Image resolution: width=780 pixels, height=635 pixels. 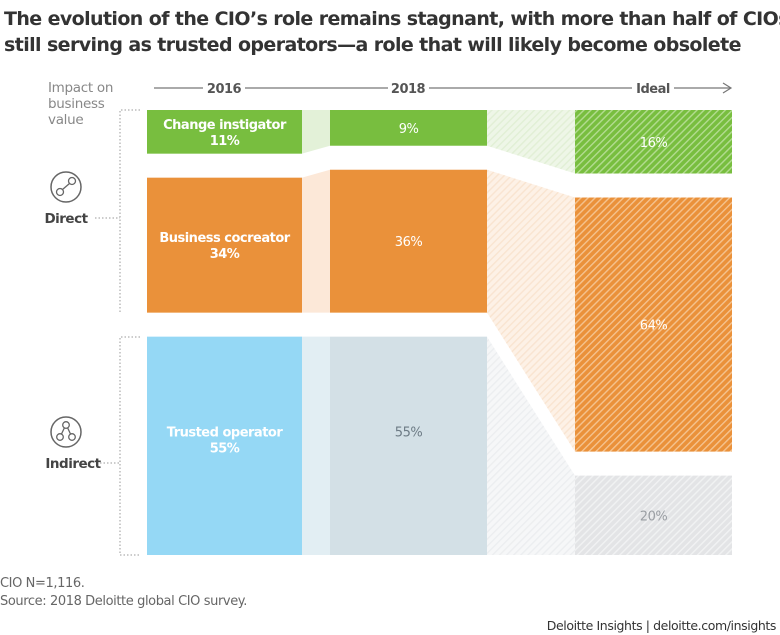 I want to click on bar-business-cocreator-2016, so click(x=224, y=245).